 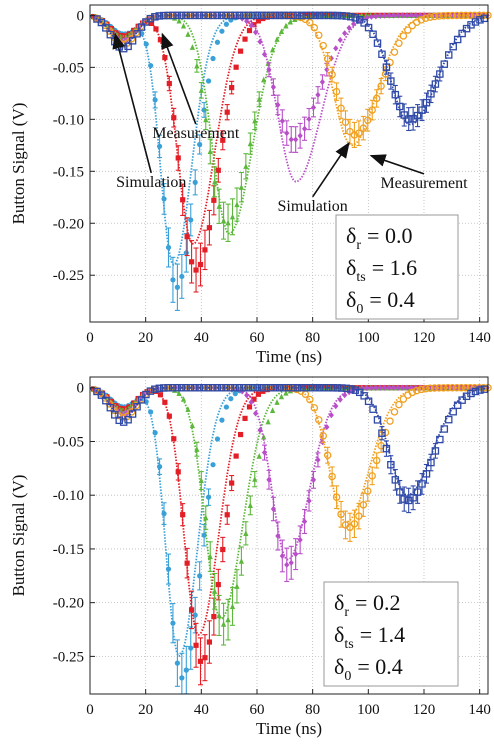 What do you see at coordinates (68, 172) in the screenshot?
I see `y-tick-label: -0.15` at bounding box center [68, 172].